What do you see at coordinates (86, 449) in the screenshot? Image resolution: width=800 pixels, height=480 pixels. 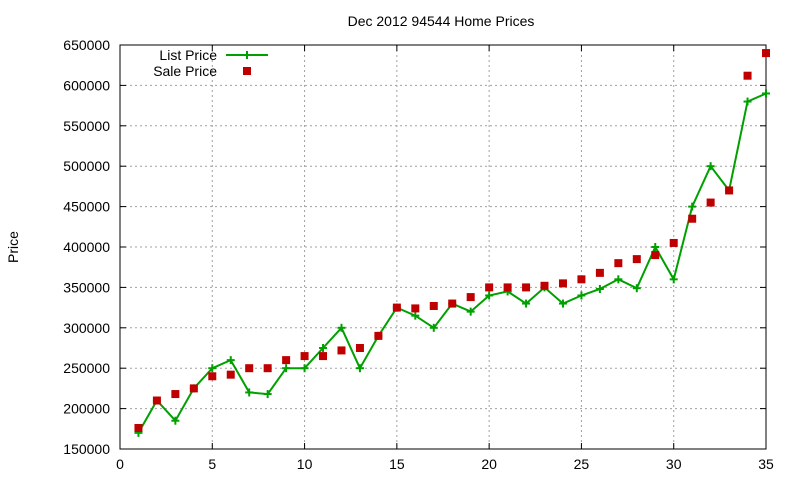 I see `y-tick-label: 150000` at bounding box center [86, 449].